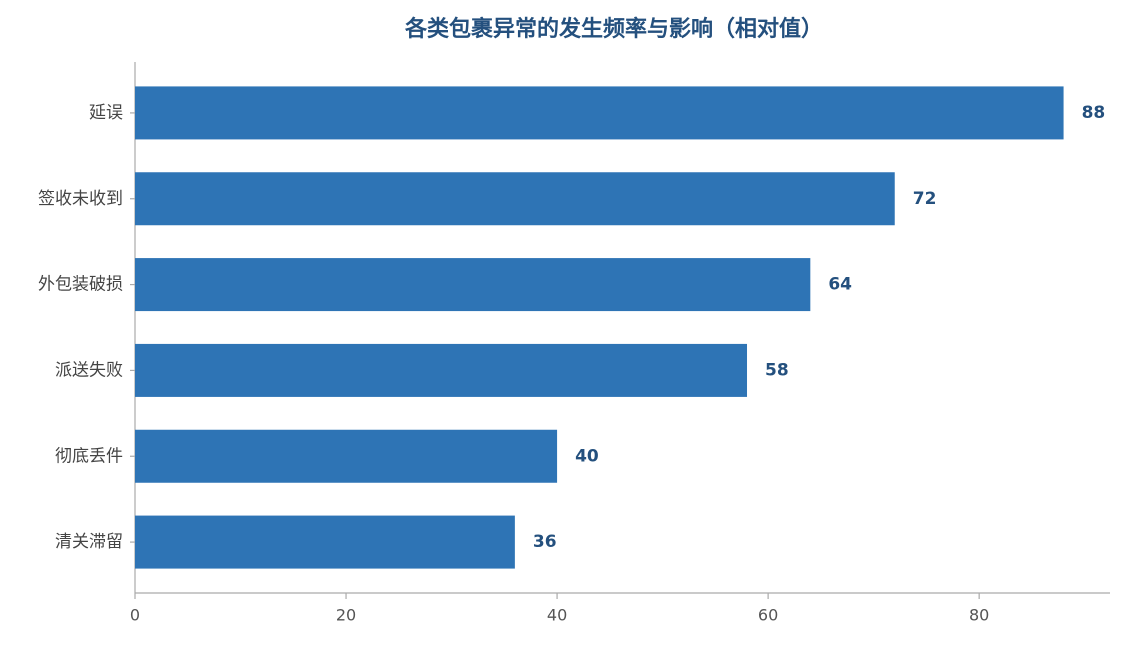 This screenshot has height=645, width=1124. What do you see at coordinates (106, 113) in the screenshot?
I see `y-tick-label: 延误` at bounding box center [106, 113].